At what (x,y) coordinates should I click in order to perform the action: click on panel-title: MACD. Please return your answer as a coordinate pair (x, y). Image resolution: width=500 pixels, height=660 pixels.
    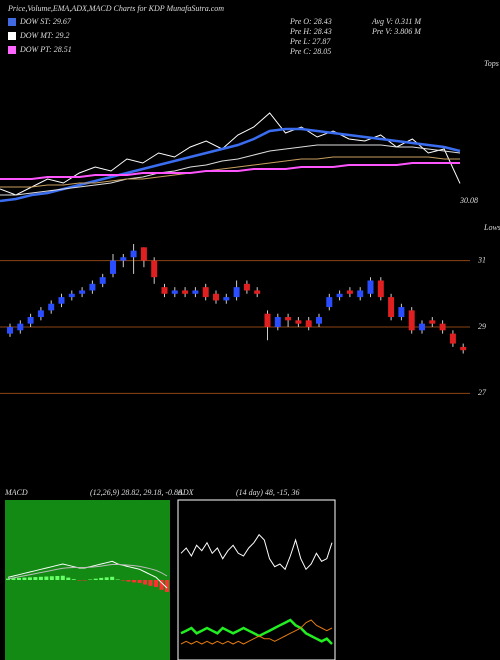
    Looking at the image, I should click on (16, 492).